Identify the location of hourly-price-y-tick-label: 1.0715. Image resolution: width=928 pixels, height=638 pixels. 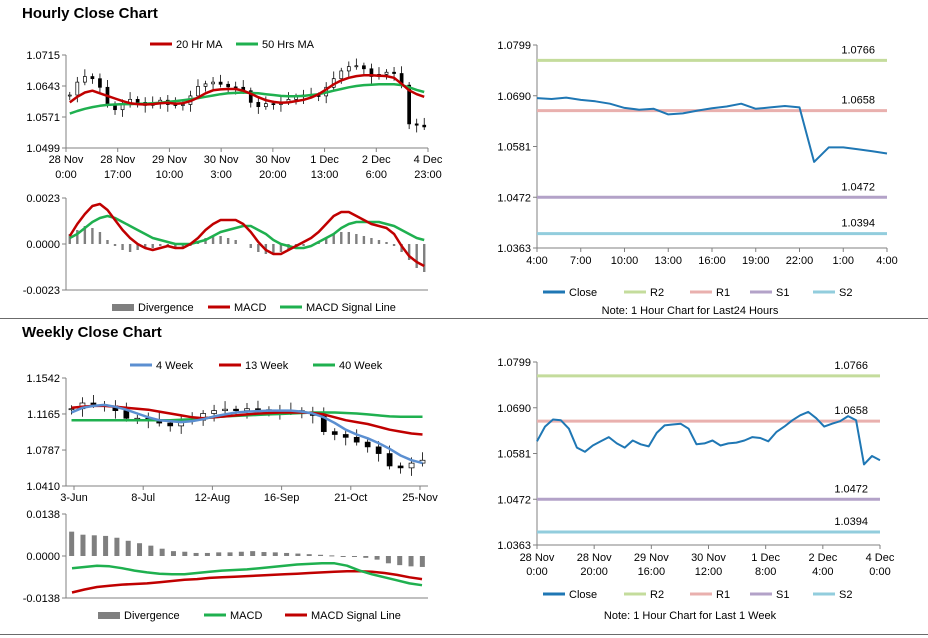
(43, 56).